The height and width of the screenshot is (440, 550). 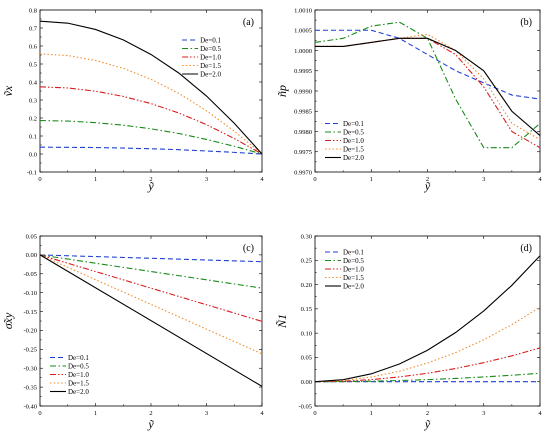 What do you see at coordinates (30, 387) in the screenshot?
I see `y-tick-label: -0.35` at bounding box center [30, 387].